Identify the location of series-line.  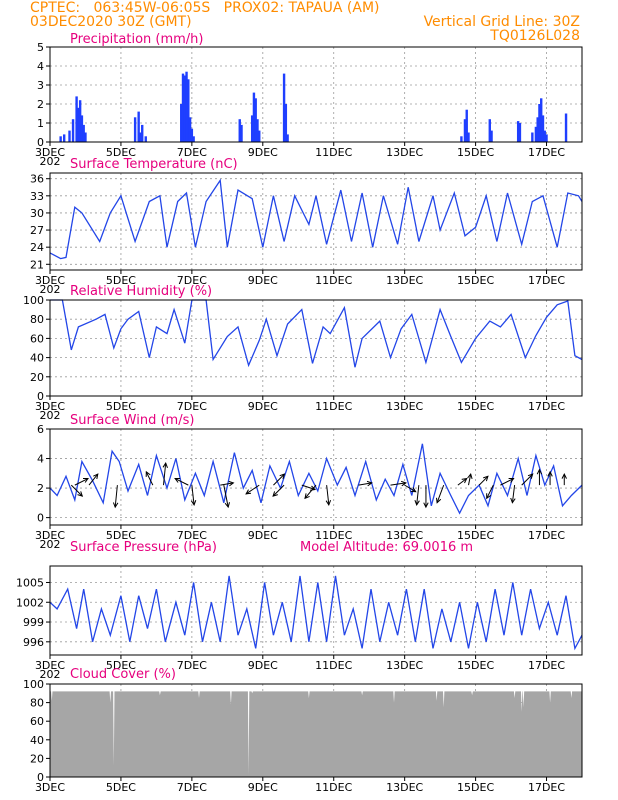
(316, 333).